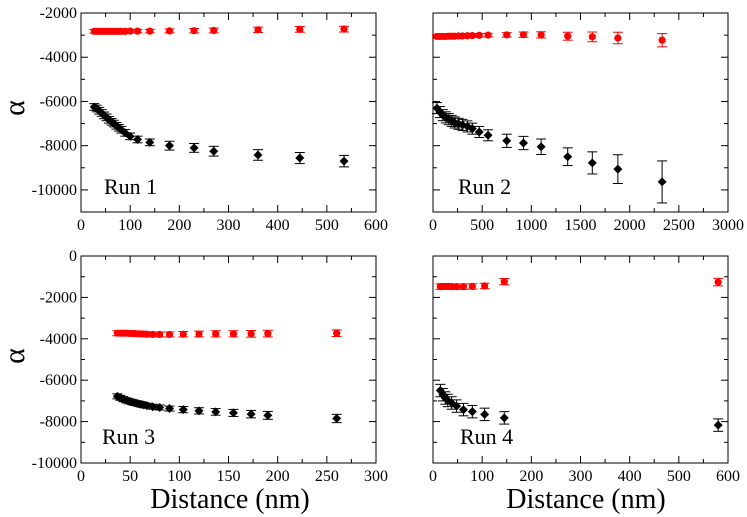 The height and width of the screenshot is (517, 747). Describe the element at coordinates (376, 225) in the screenshot. I see `x-tick-label: 600` at that location.